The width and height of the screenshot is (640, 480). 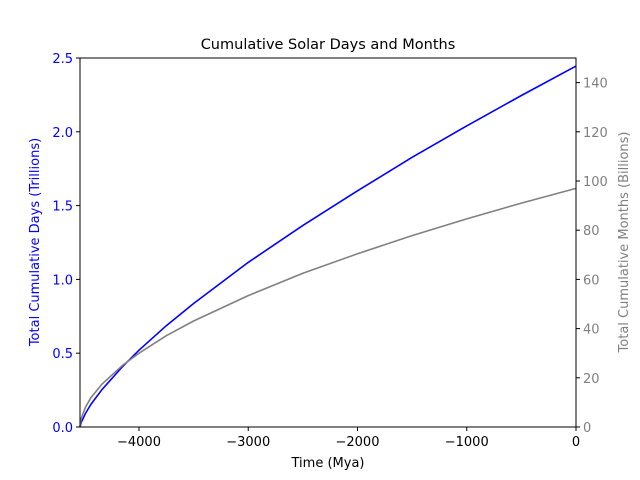 I want to click on left-y-tick-label: 0.0, so click(x=62, y=428).